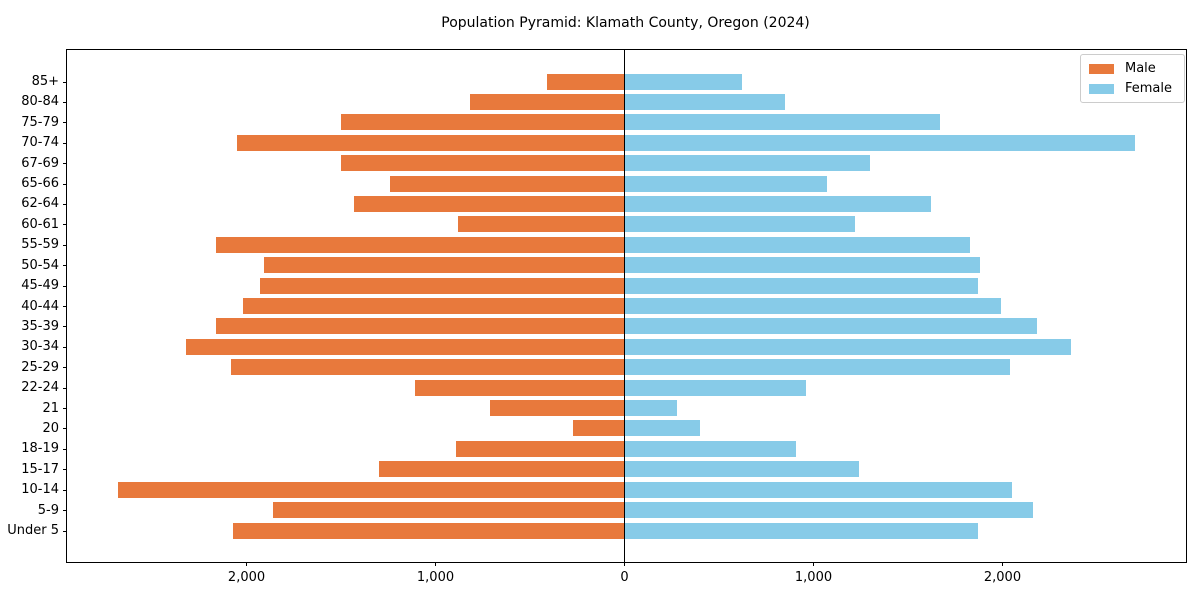  I want to click on y-tick-label-25-29: 25-29, so click(40, 367).